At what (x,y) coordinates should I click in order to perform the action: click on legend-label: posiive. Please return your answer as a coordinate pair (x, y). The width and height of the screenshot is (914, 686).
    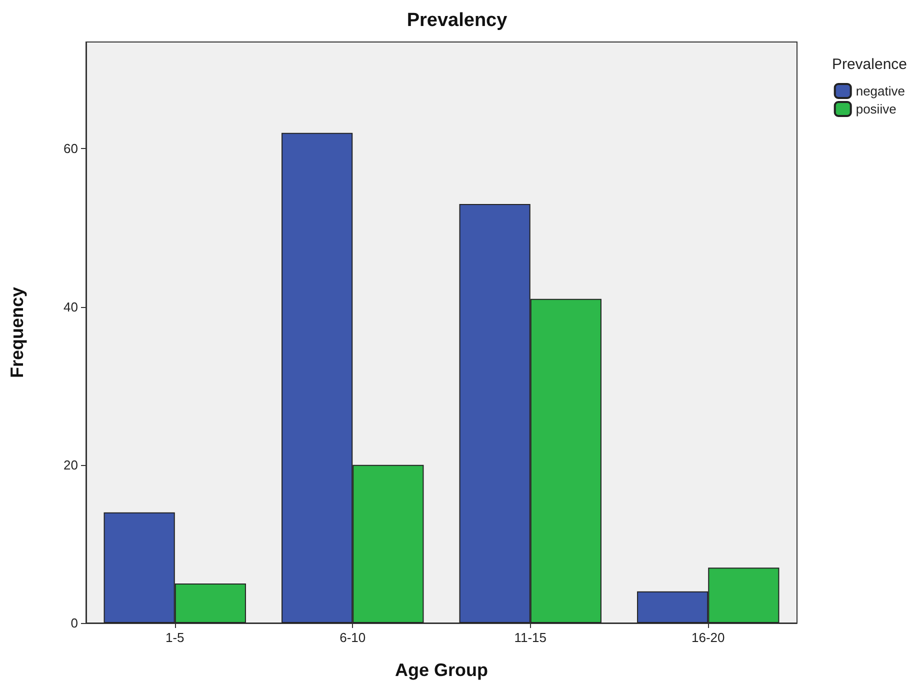
    Looking at the image, I should click on (876, 109).